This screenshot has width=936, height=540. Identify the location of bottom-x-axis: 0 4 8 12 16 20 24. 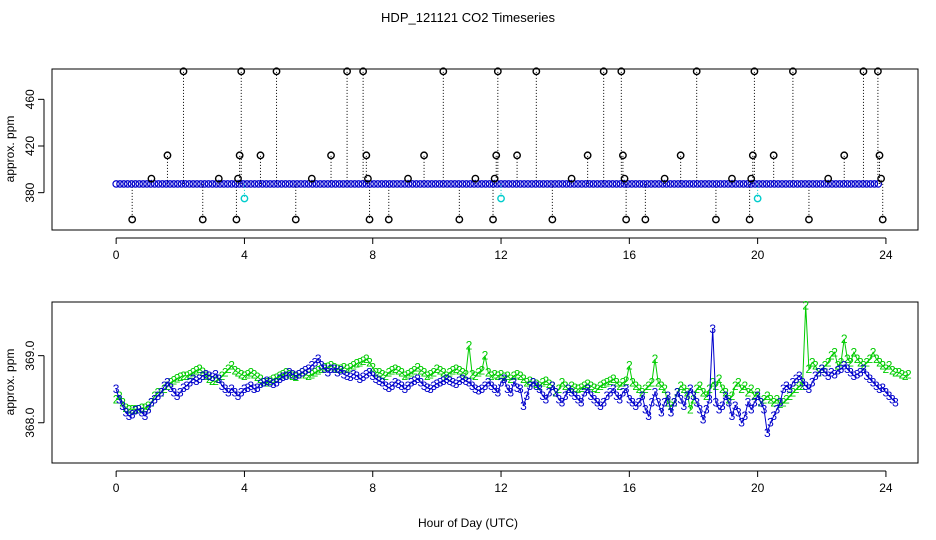
(503, 482).